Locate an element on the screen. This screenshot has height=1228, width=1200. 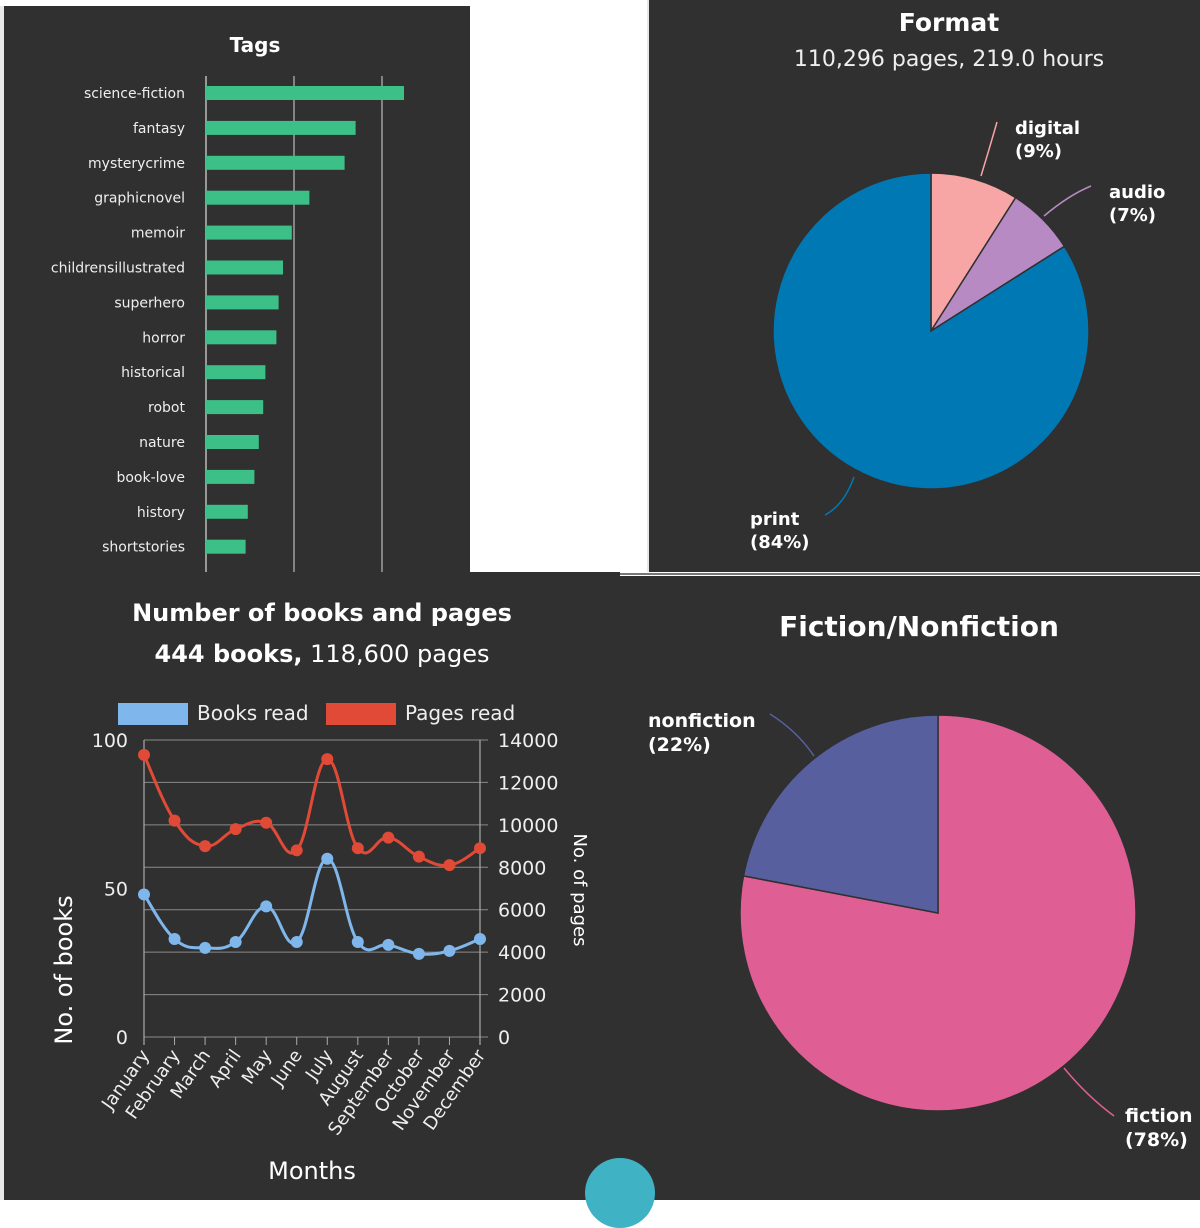
format-slice-label: digital is located at coordinates (1047, 128).